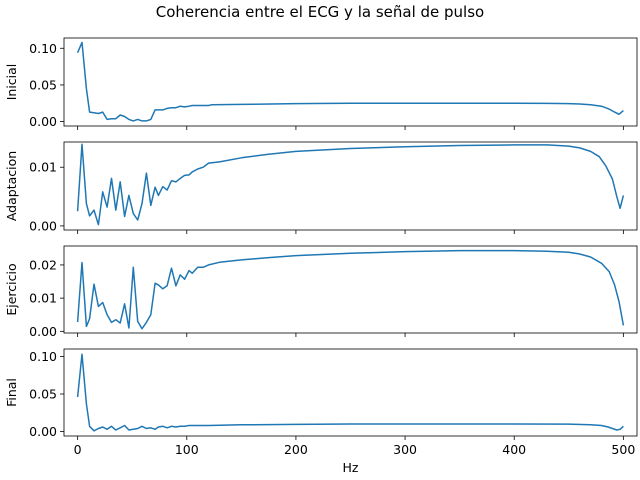 This screenshot has height=480, width=640. I want to click on x-axis-label: Hz, so click(351, 467).